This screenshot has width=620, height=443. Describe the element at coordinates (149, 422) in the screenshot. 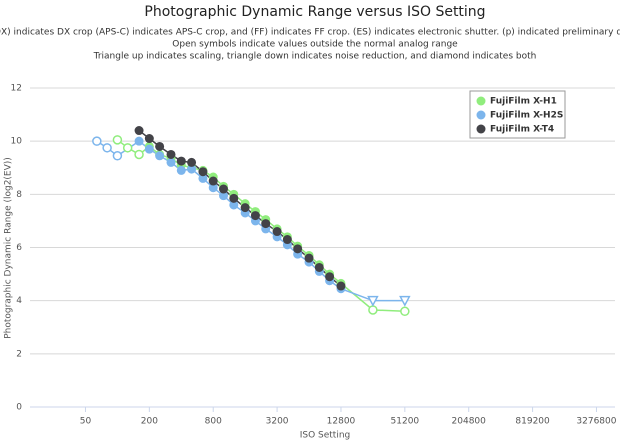

I see `x-tick-label: 200` at that location.